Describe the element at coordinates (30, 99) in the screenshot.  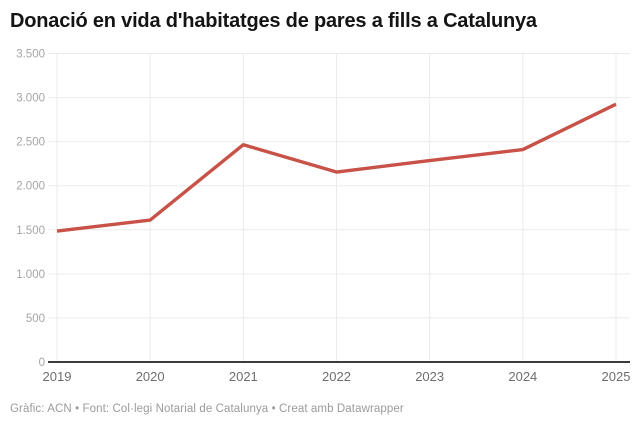
I see `y-axis-tick-label: 3.000` at that location.